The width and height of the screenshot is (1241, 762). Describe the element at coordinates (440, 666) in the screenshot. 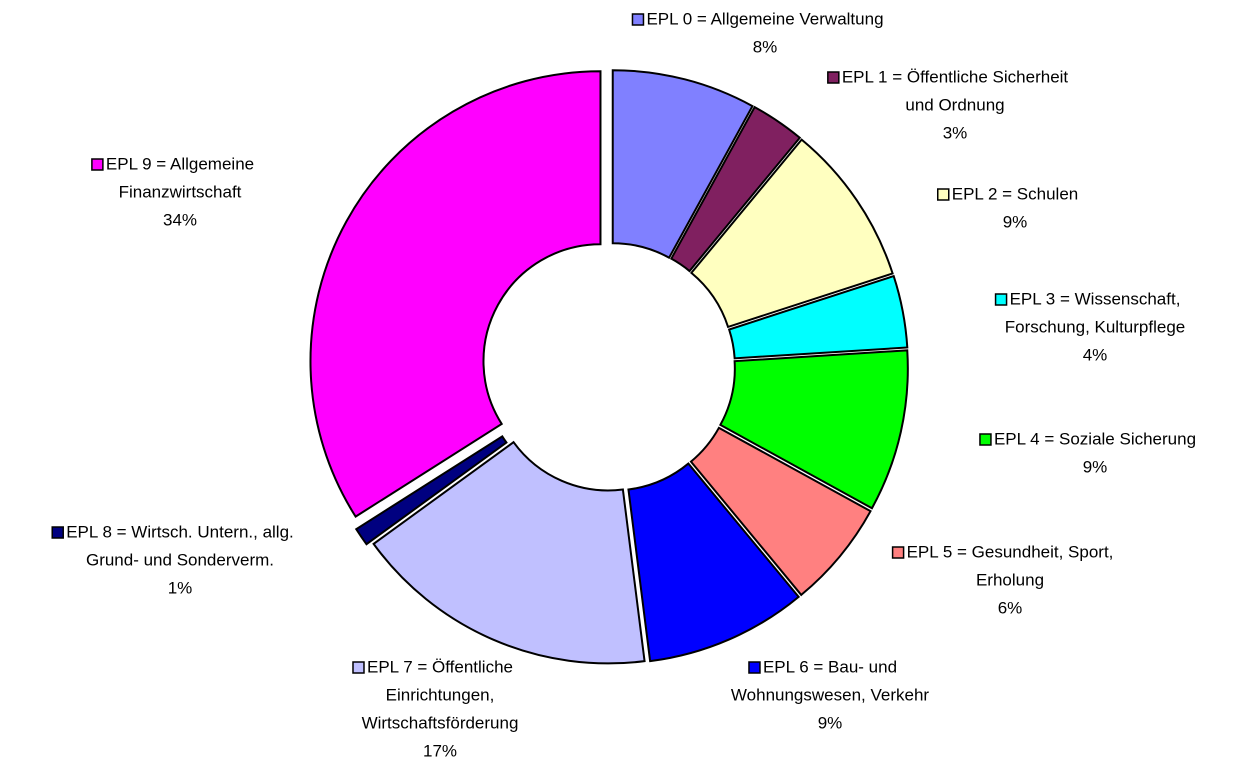

I see `slice-label: EPL 7 = Öffentliche` at that location.